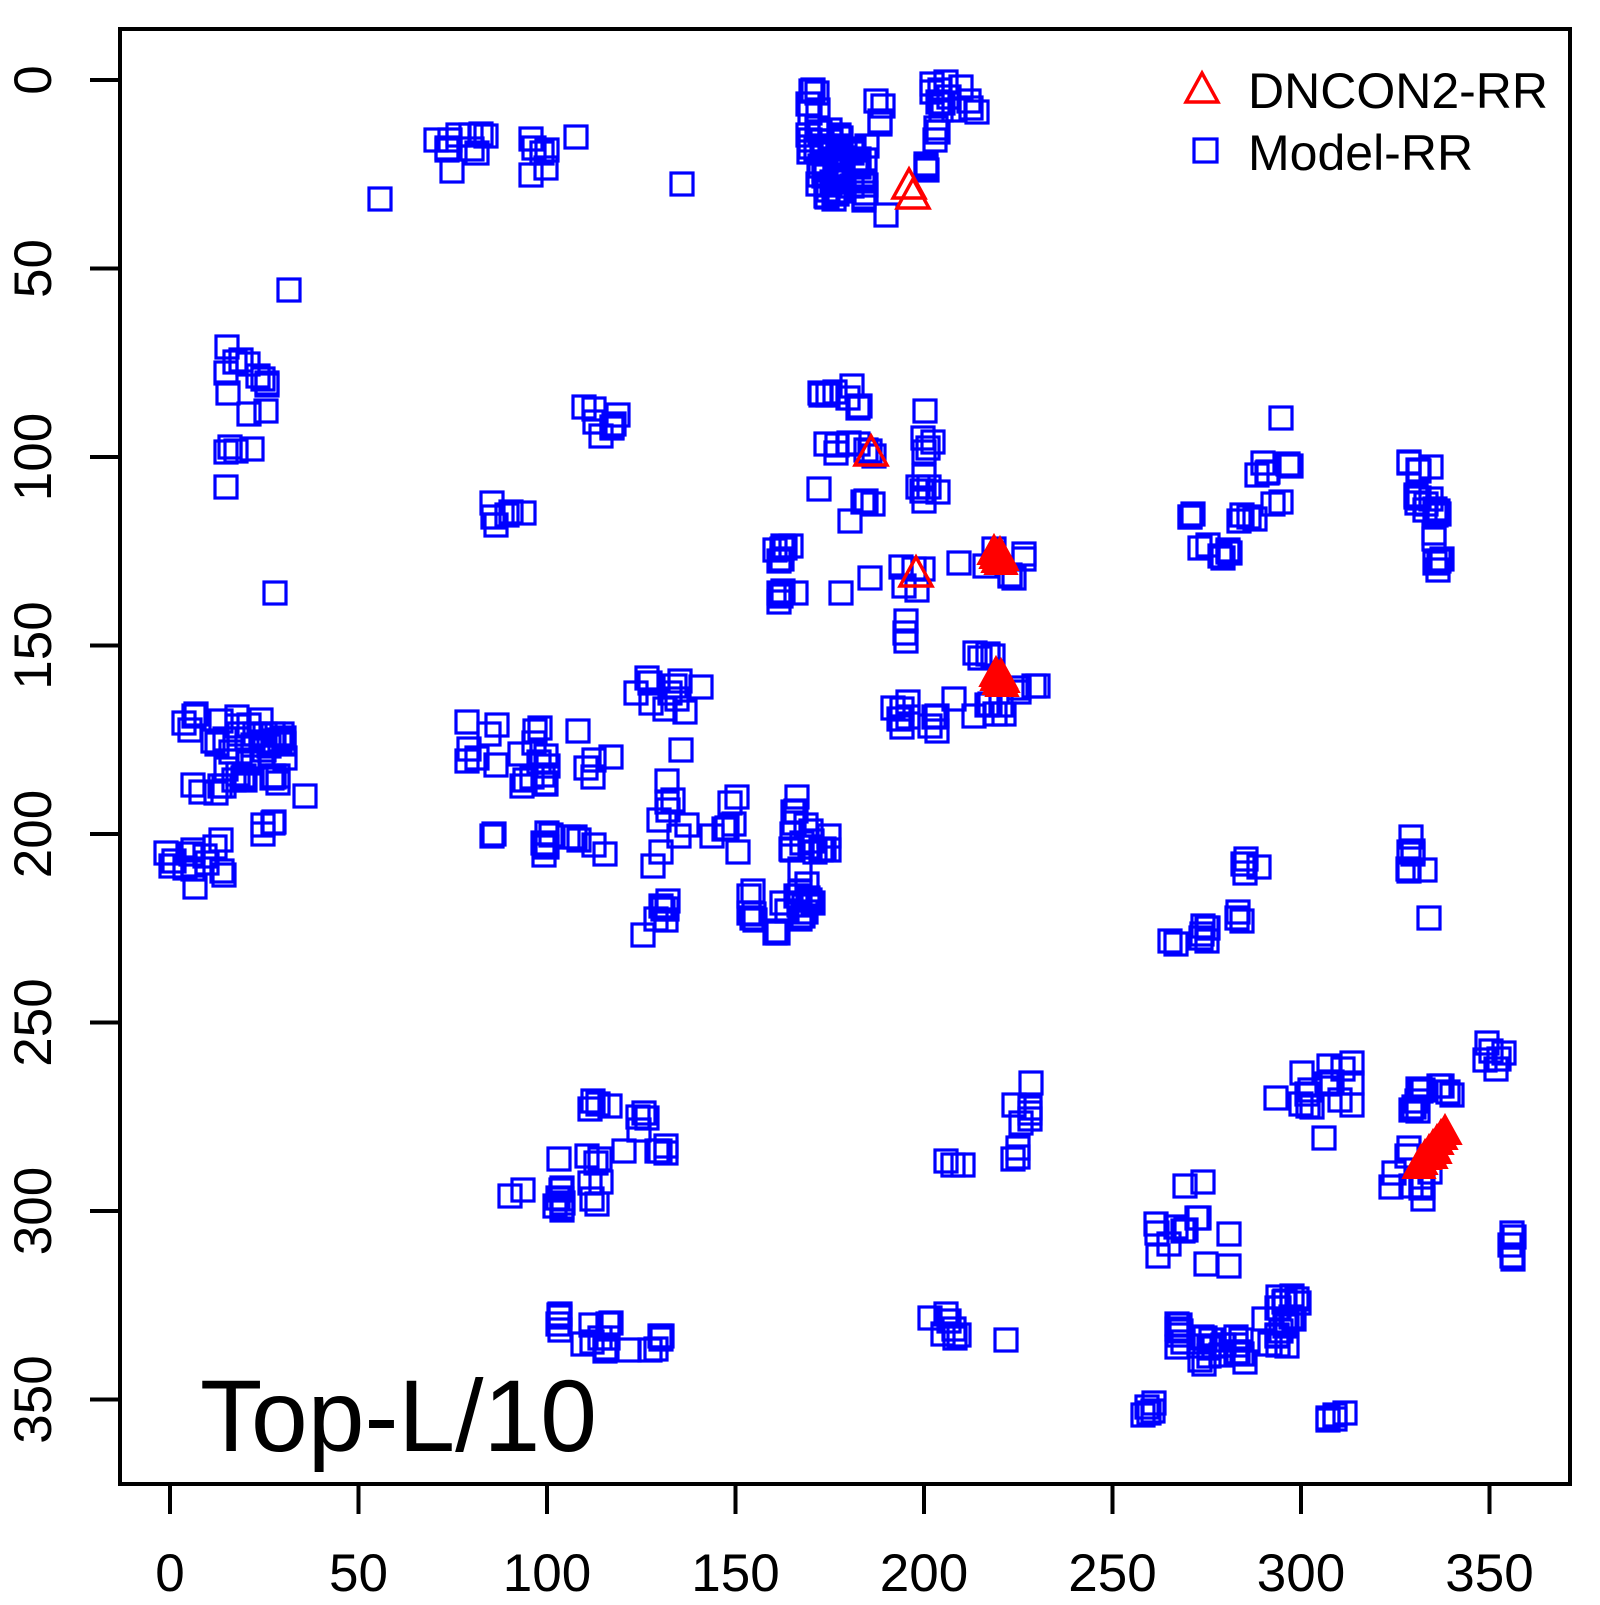  I want to click on svg-text: Top-L/10, so click(398, 1416).